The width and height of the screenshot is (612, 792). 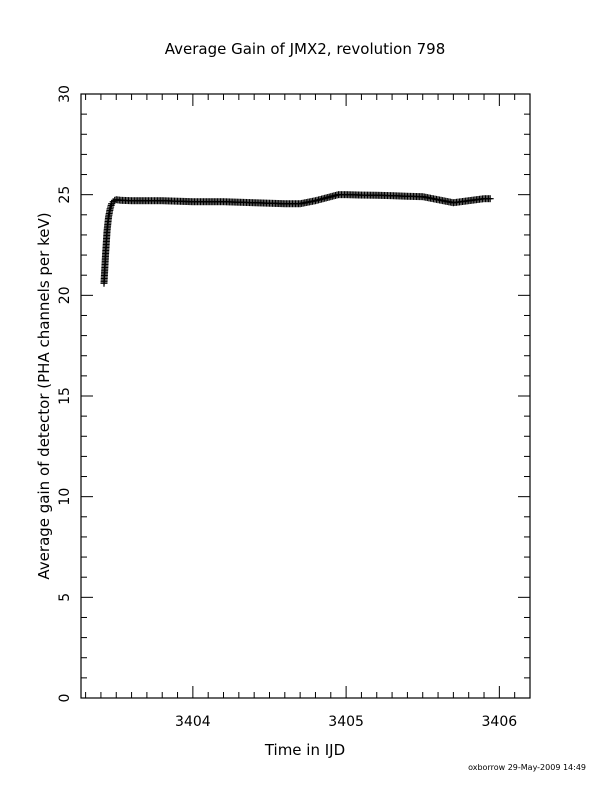 I want to click on footer-credit: oxborrow 29-May-2009 14:49, so click(x=527, y=767).